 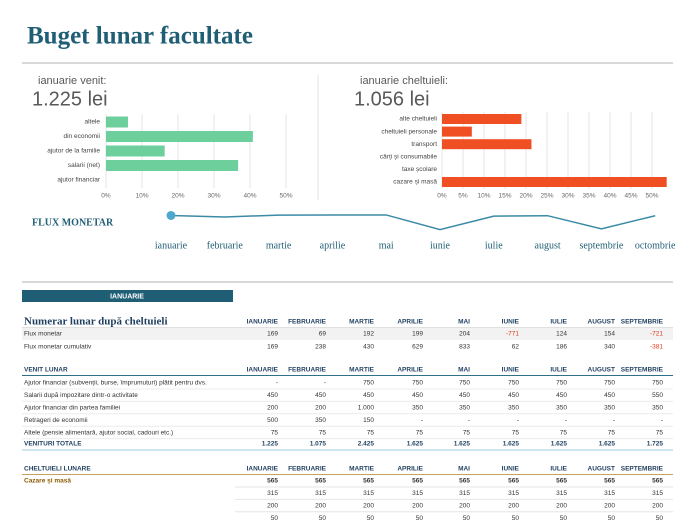 What do you see at coordinates (655, 245) in the screenshot?
I see `x-tick-label: octombrie` at bounding box center [655, 245].